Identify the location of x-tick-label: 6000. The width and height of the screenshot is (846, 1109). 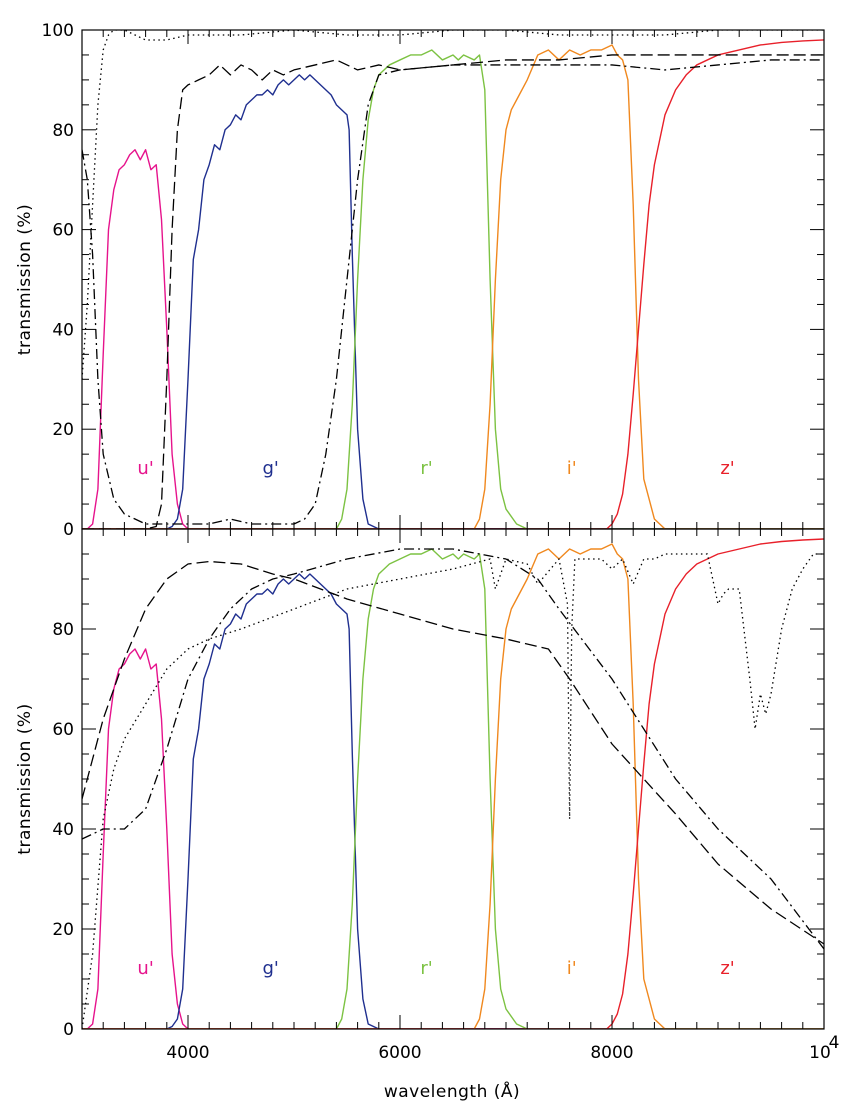
(399, 1053).